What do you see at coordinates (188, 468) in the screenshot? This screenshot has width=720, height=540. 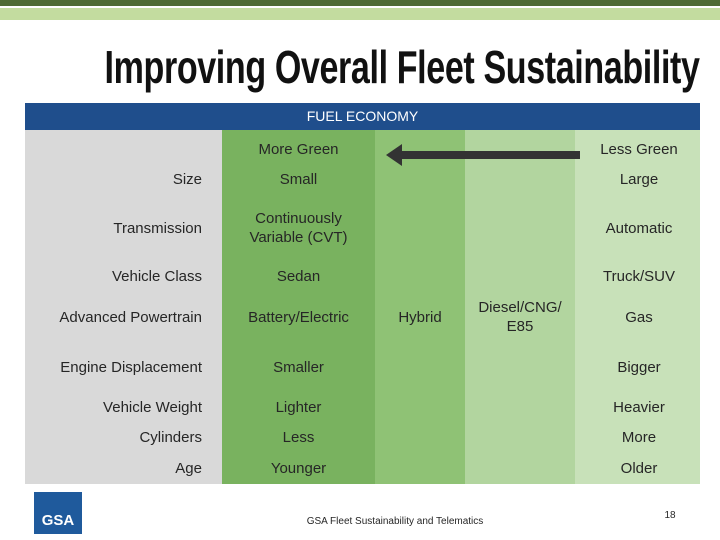 I see `row-label: Age` at bounding box center [188, 468].